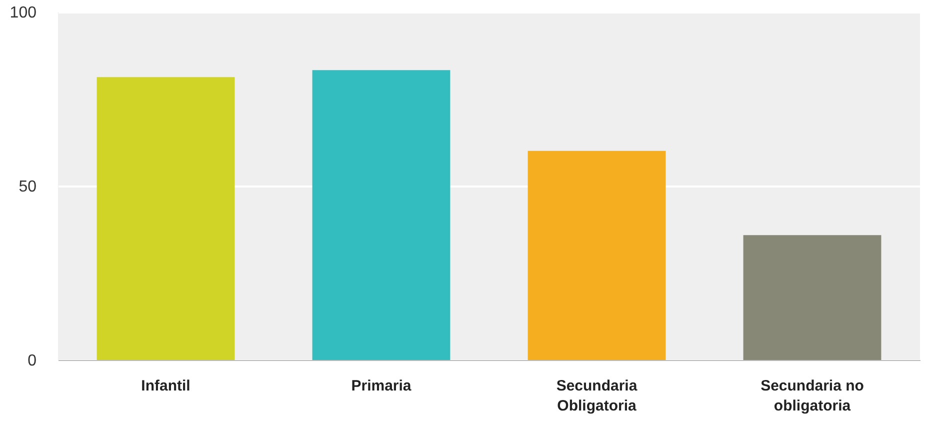  I want to click on x-tick-label: Secundaria Obligatoria, so click(597, 396).